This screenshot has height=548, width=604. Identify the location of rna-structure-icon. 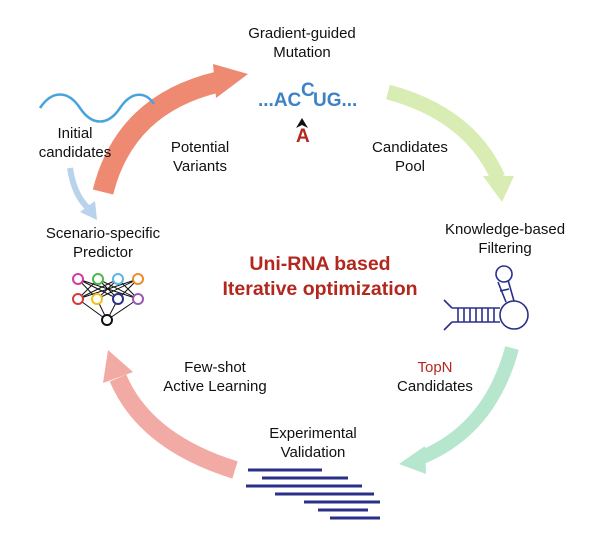
(486, 298).